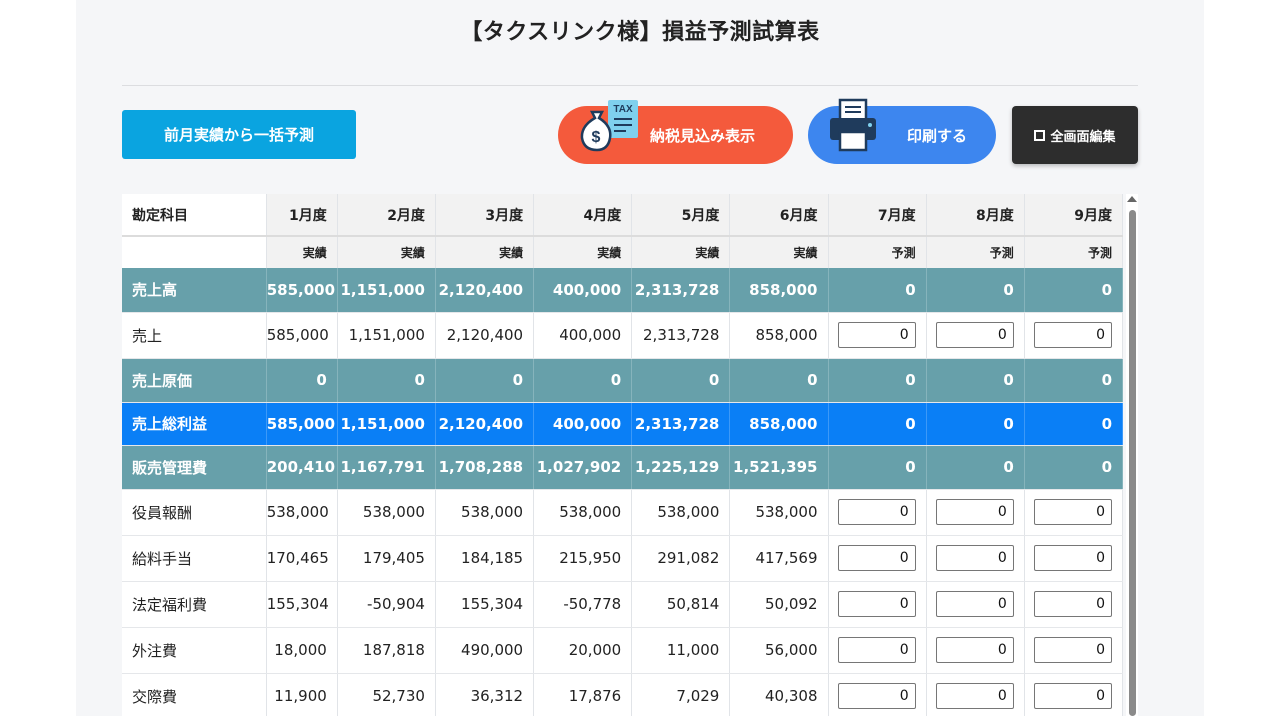 This screenshot has width=1280, height=716. Describe the element at coordinates (239, 134) in the screenshot. I see `bulk-predict-button: 前月実績から一括予測` at that location.